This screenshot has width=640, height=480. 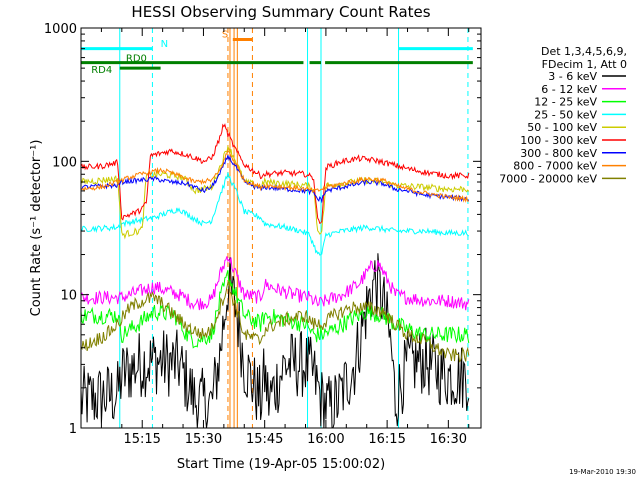 What do you see at coordinates (584, 51) in the screenshot?
I see `legend-header-line-1: Det 1,3,4,5,6,9,` at bounding box center [584, 51].